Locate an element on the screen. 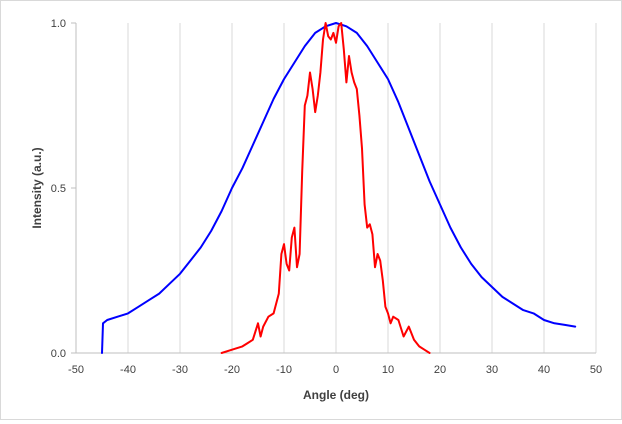 The width and height of the screenshot is (622, 424). x-tick-label: -50 is located at coordinates (76, 370).